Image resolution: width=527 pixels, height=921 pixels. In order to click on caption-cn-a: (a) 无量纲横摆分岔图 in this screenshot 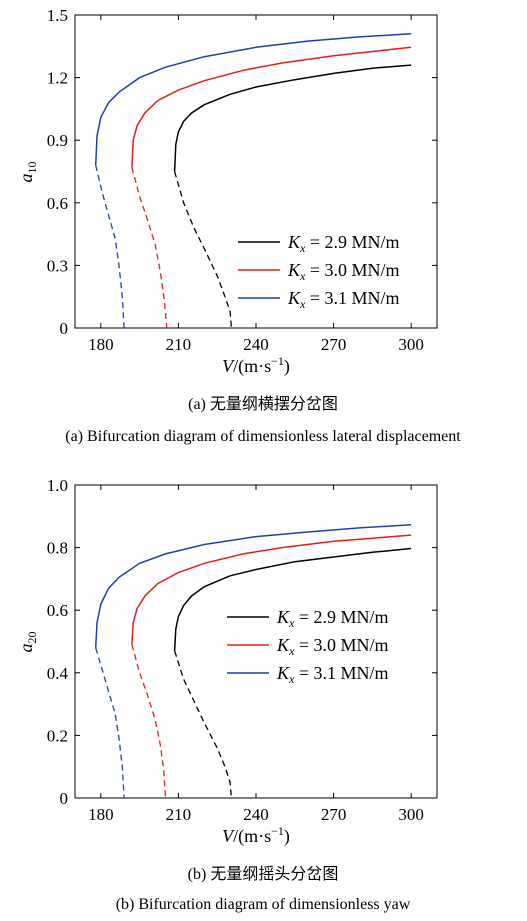, I will do `click(263, 404)`.